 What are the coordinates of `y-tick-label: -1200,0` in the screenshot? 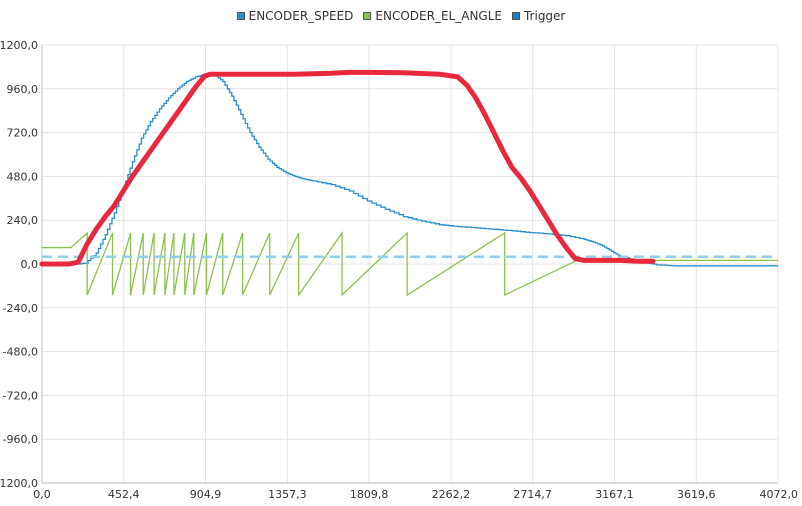 It's located at (19, 483).